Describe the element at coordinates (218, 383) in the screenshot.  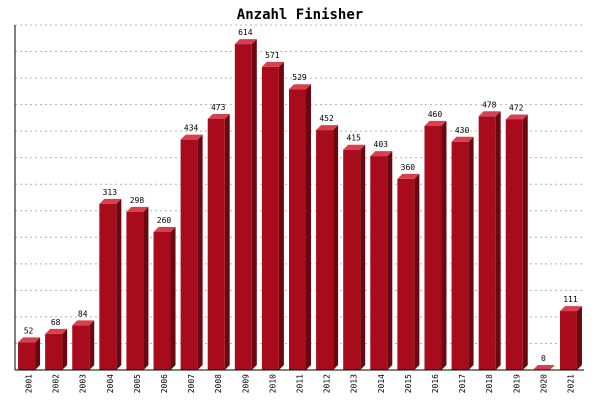
I see `x-tick-label: 2008` at that location.